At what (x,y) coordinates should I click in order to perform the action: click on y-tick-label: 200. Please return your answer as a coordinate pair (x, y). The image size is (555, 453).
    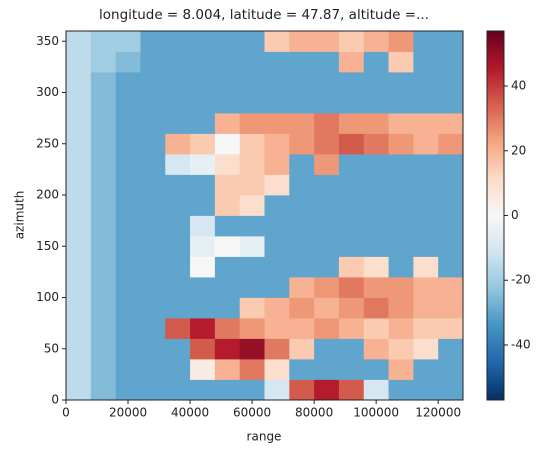
    Looking at the image, I should click on (47, 195).